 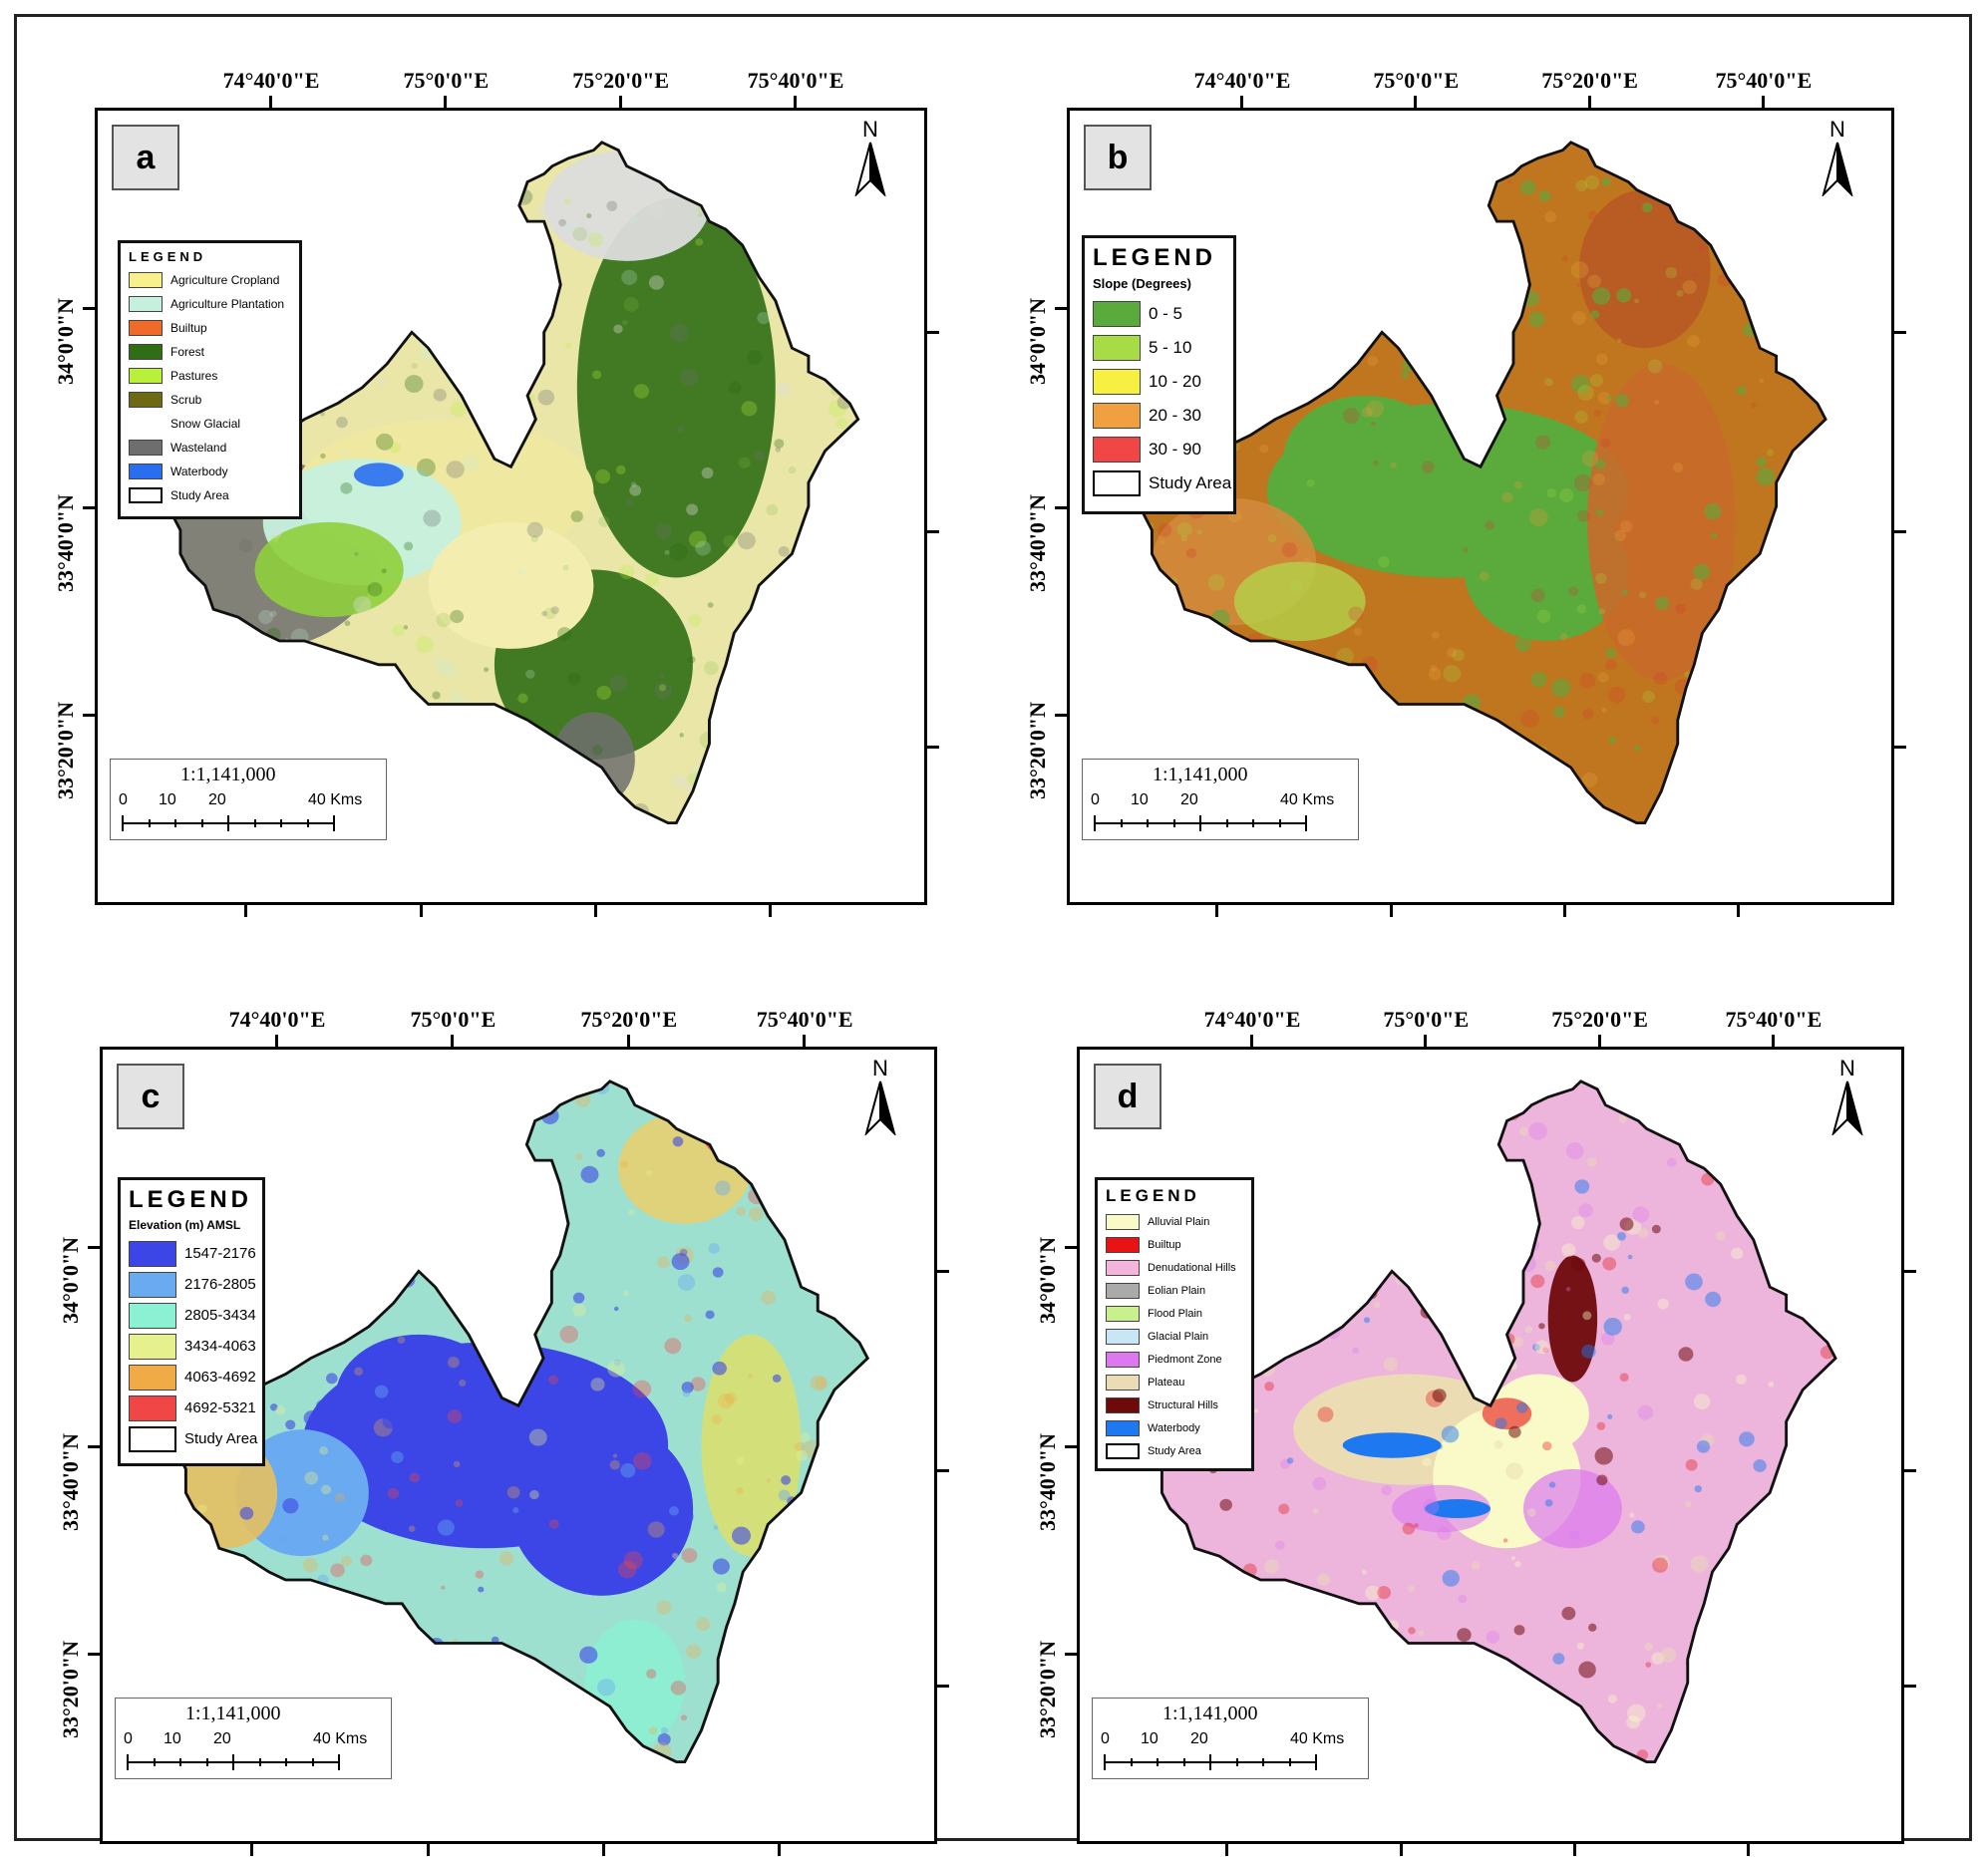 What do you see at coordinates (1166, 1382) in the screenshot?
I see `legend-item-label: Plateau` at bounding box center [1166, 1382].